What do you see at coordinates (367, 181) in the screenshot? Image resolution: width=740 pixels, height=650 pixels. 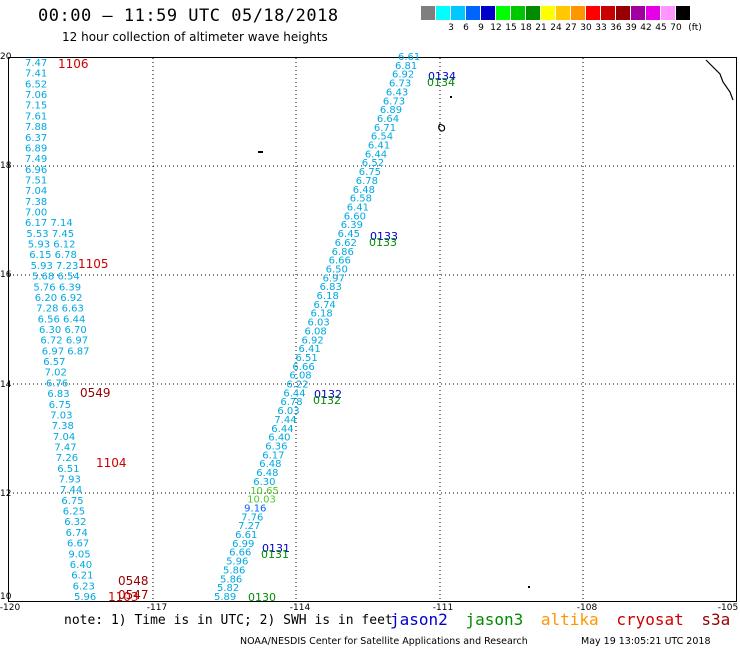 I see `swh-value: 6.78` at bounding box center [367, 181].